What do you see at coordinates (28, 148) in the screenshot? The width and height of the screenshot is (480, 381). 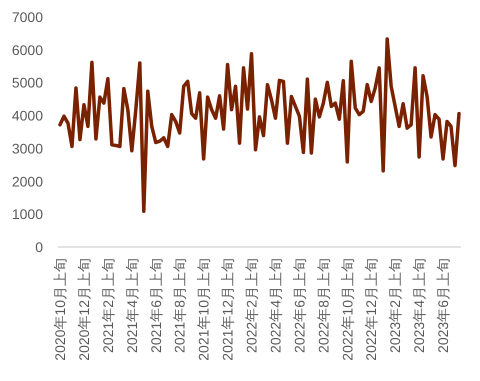 I see `y-tick-label: 3000` at bounding box center [28, 148].